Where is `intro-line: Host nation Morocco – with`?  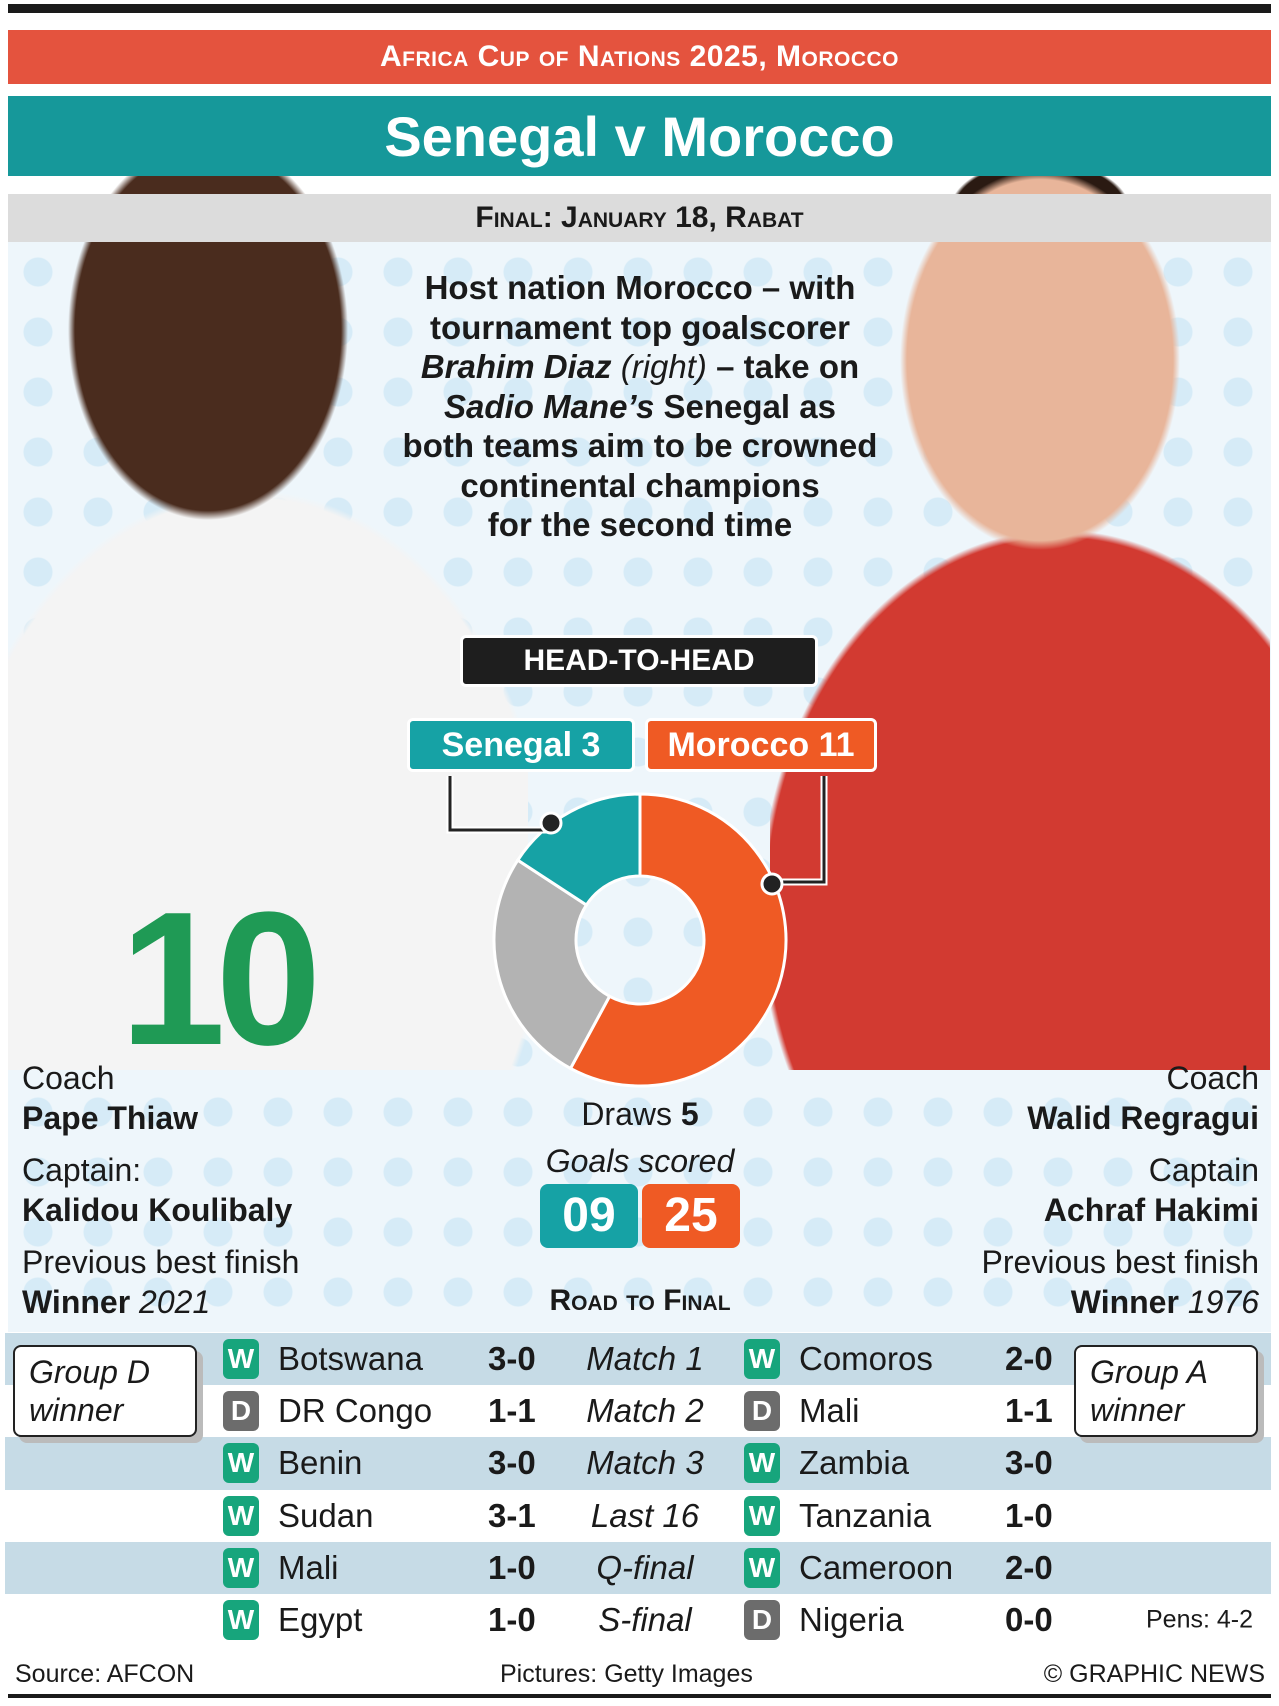
intro-line: Host nation Morocco – with is located at coordinates (640, 287).